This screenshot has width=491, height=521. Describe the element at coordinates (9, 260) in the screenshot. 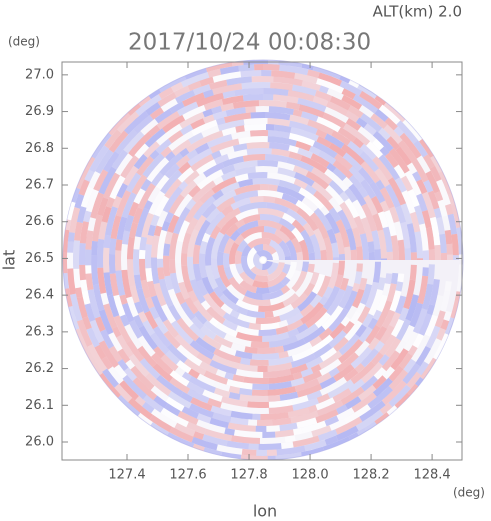

I see `y-axis-label: lat` at that location.